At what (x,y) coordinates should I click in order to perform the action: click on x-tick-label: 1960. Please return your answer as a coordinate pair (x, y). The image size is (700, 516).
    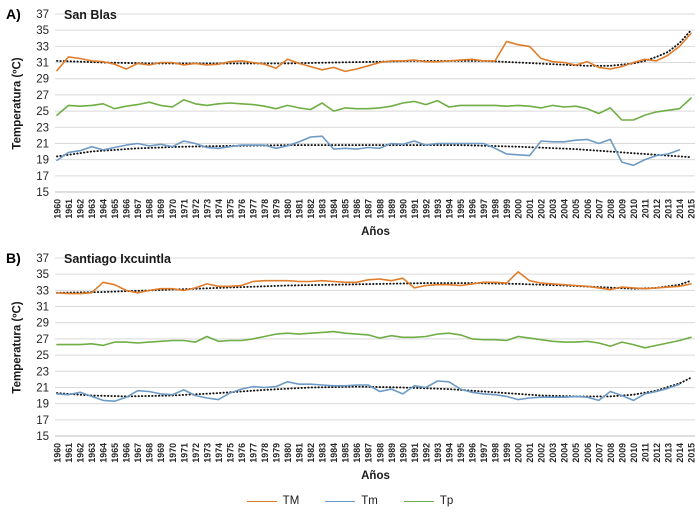
    Looking at the image, I should click on (58, 453).